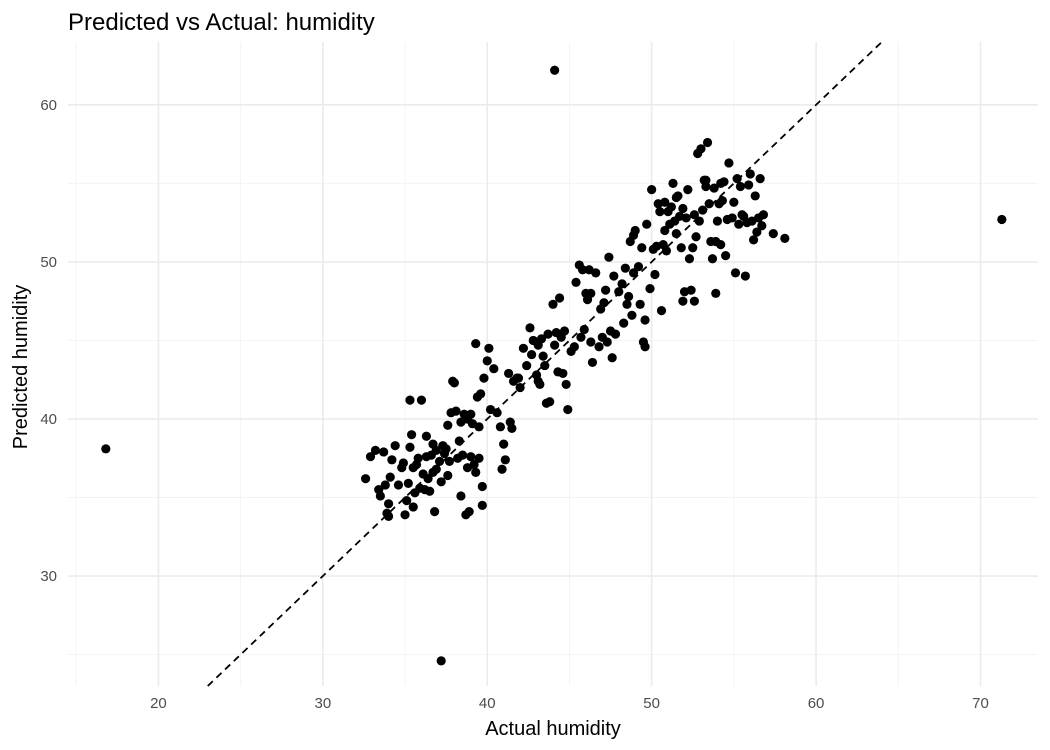  What do you see at coordinates (48, 576) in the screenshot?
I see `y-tick-label: 30` at bounding box center [48, 576].